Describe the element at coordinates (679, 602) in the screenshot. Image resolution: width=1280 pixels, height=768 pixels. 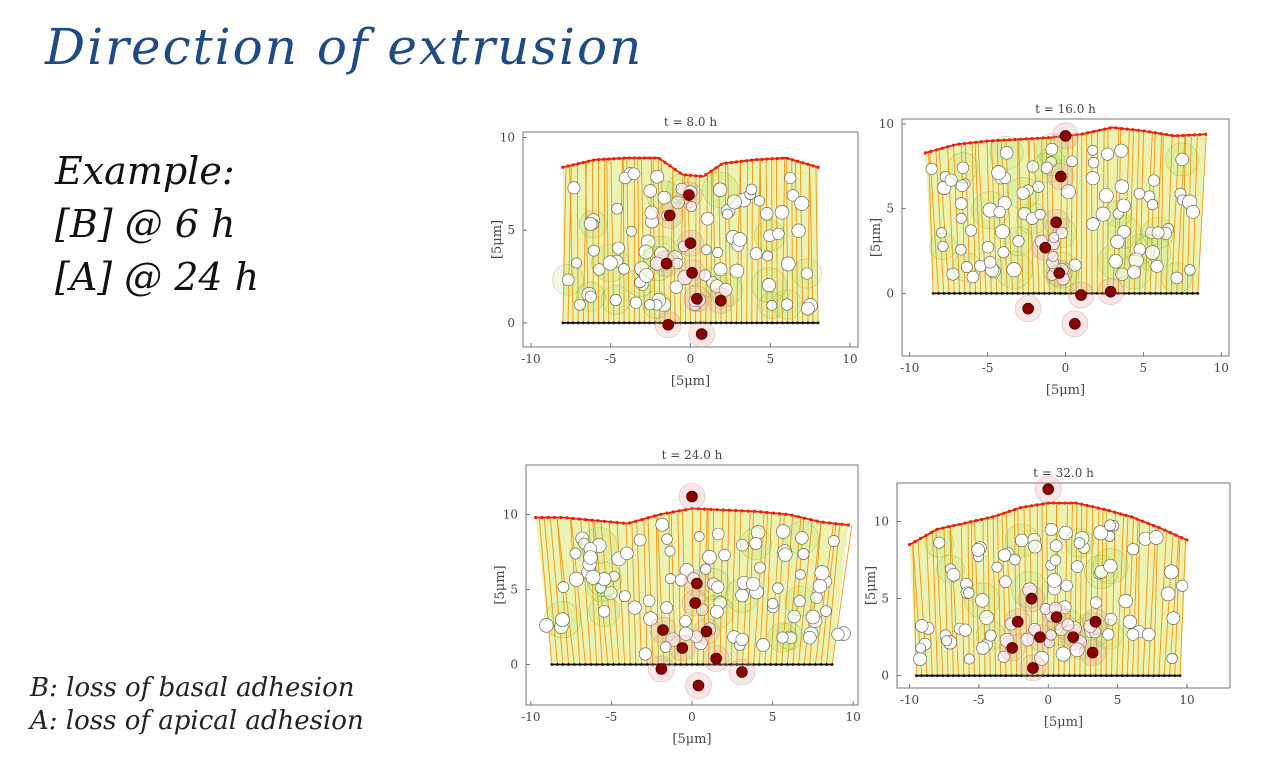
I see `plot-panel-t24: t = 24.0 h -10 -5 0 5 10 0 5 10 [5μm] [5μm]` at that location.